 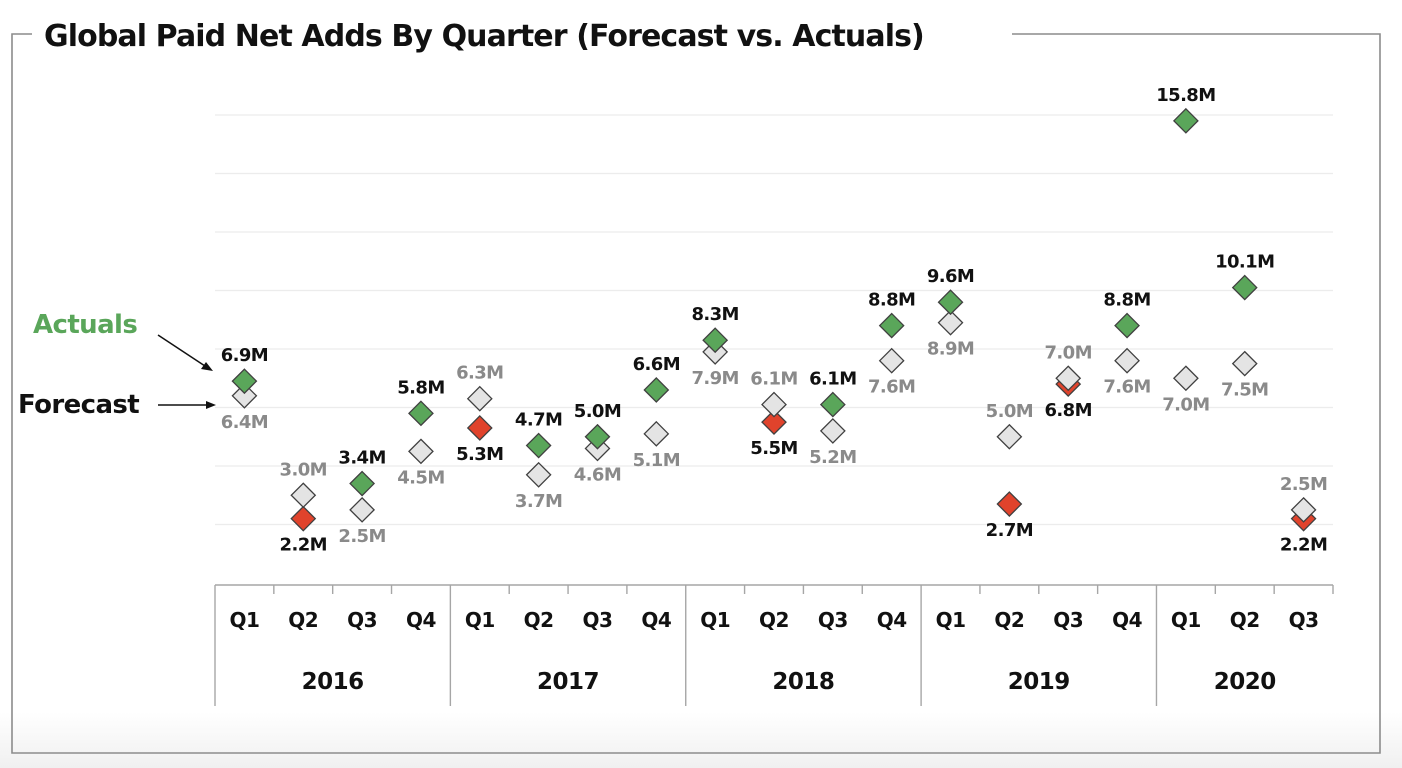 What do you see at coordinates (597, 411) in the screenshot?
I see `actual-data-label: 5.0M` at bounding box center [597, 411].